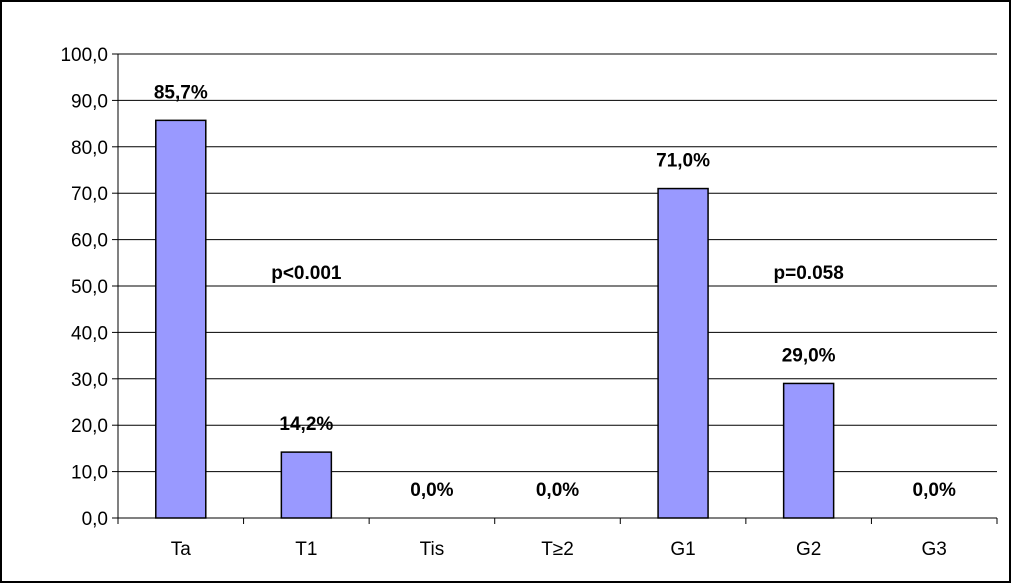 This screenshot has width=1011, height=583. Describe the element at coordinates (89, 380) in the screenshot. I see `y-tick-label: 30,0` at that location.